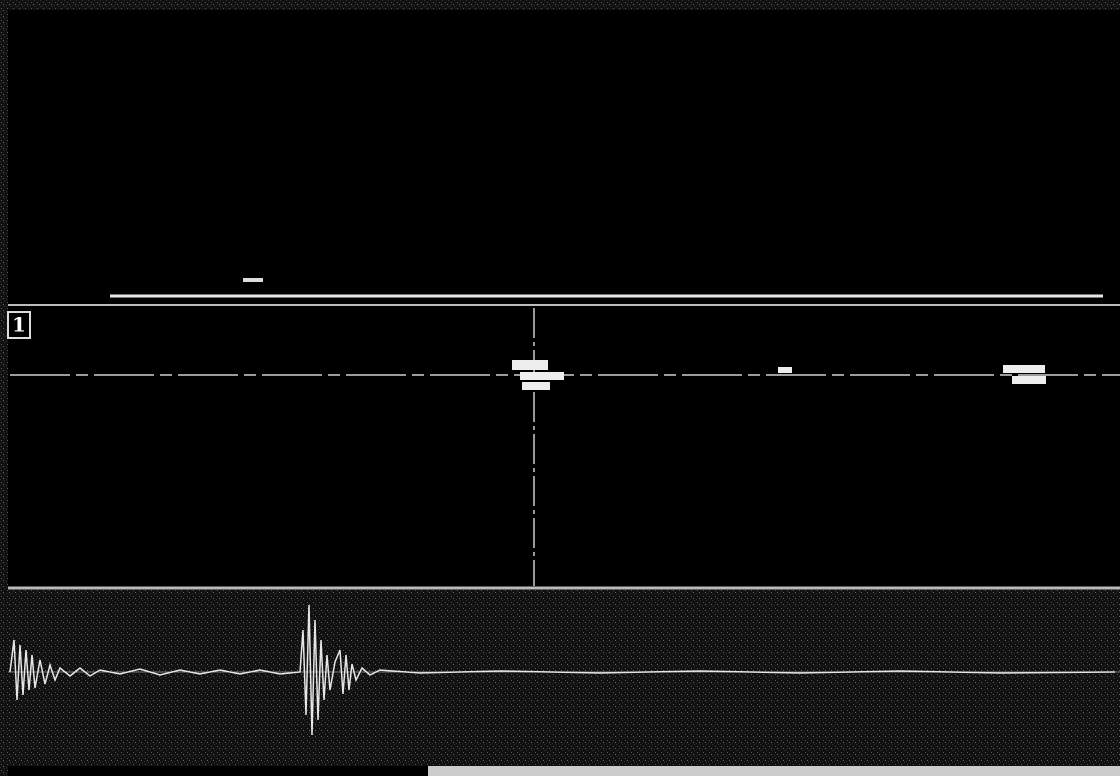  I want to click on gate-label: 1, so click(19, 325).